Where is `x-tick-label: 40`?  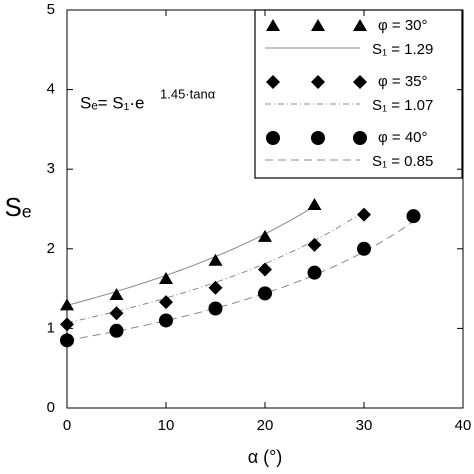 x-tick-label: 40 is located at coordinates (463, 425).